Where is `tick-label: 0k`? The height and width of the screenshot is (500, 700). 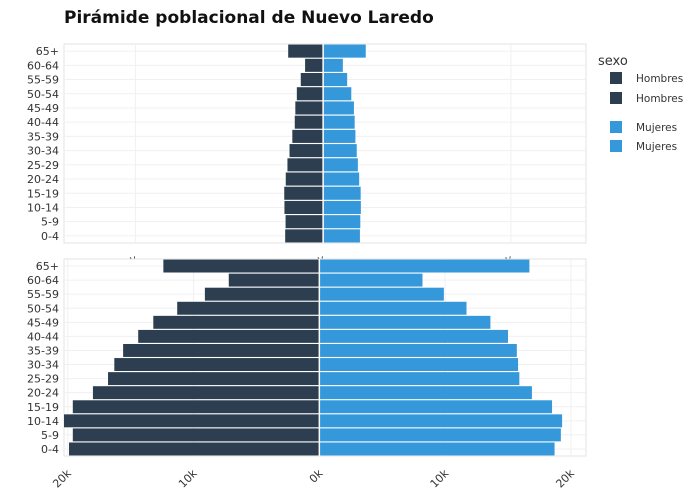 tick-label: 0k is located at coordinates (316, 475).